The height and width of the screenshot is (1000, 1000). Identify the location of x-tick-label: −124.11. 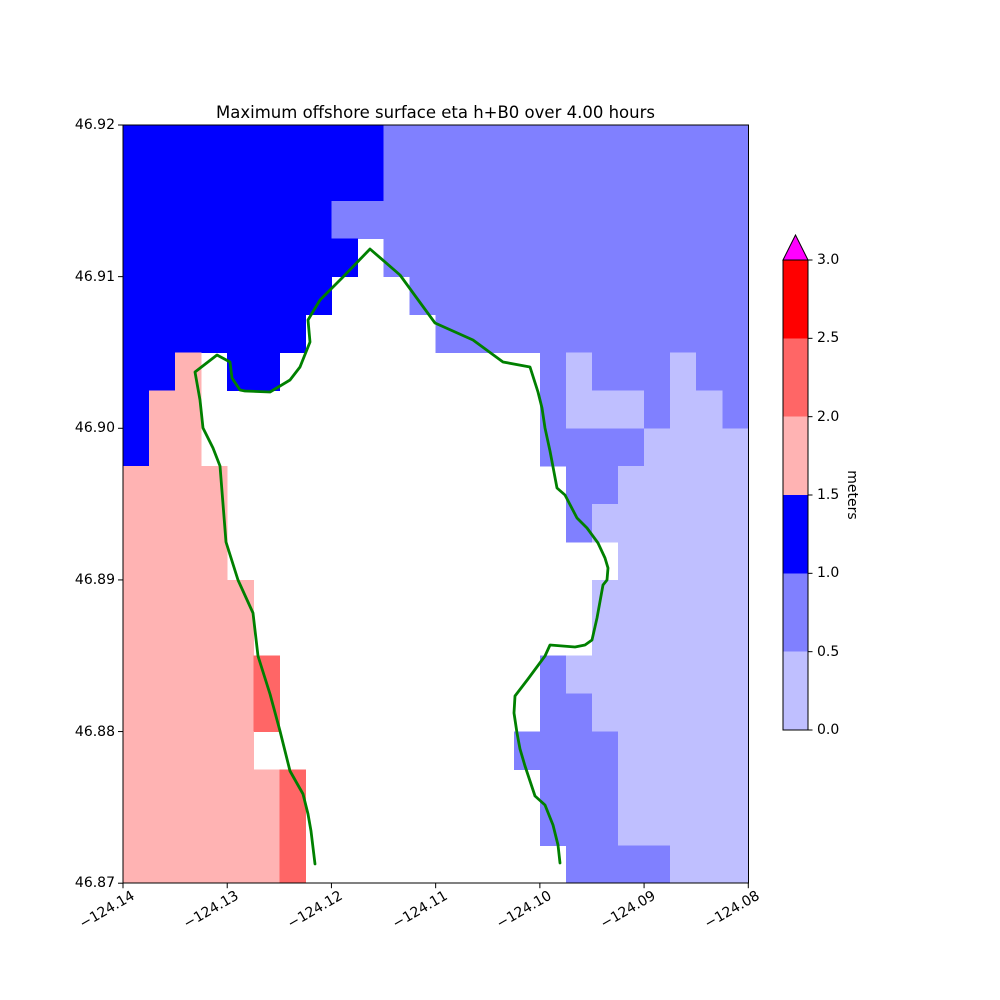
(420, 910).